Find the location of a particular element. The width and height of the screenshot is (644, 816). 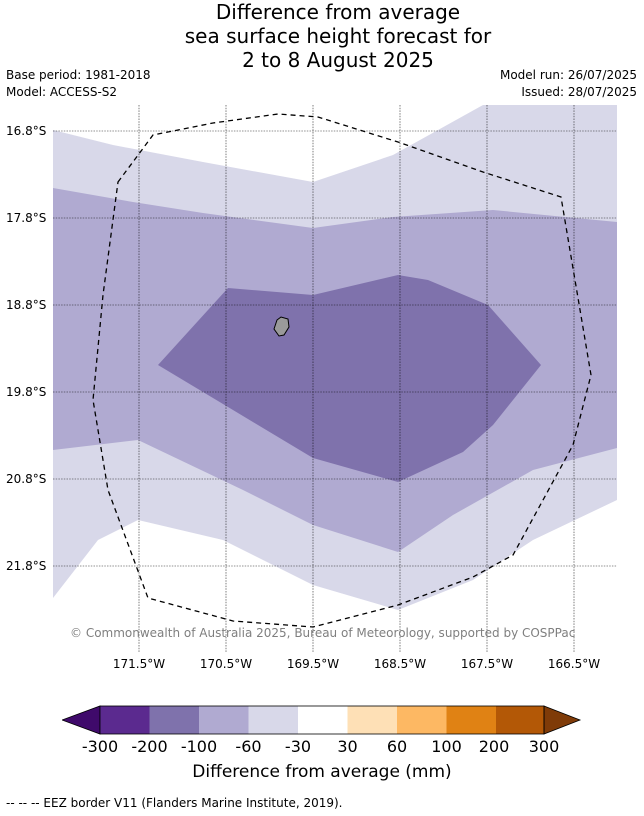

colorbar-tick-4: -60 is located at coordinates (248, 746).